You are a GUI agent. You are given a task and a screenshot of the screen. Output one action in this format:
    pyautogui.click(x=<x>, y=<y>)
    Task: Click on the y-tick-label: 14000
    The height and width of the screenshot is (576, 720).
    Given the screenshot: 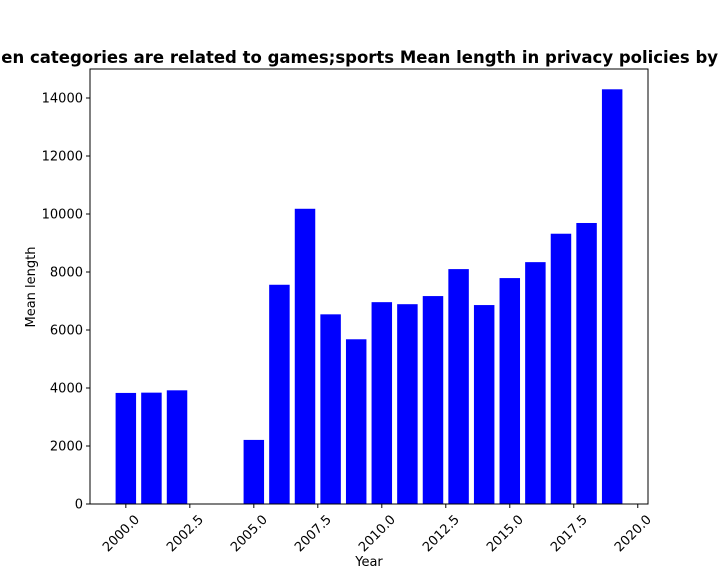 What is the action you would take?
    pyautogui.click(x=62, y=99)
    